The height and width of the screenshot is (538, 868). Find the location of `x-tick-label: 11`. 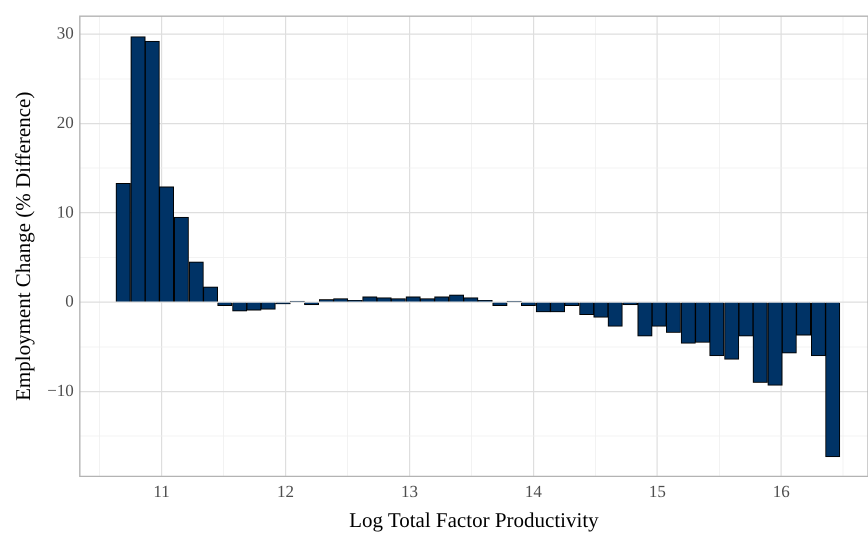

x-tick-label: 11 is located at coordinates (161, 492).